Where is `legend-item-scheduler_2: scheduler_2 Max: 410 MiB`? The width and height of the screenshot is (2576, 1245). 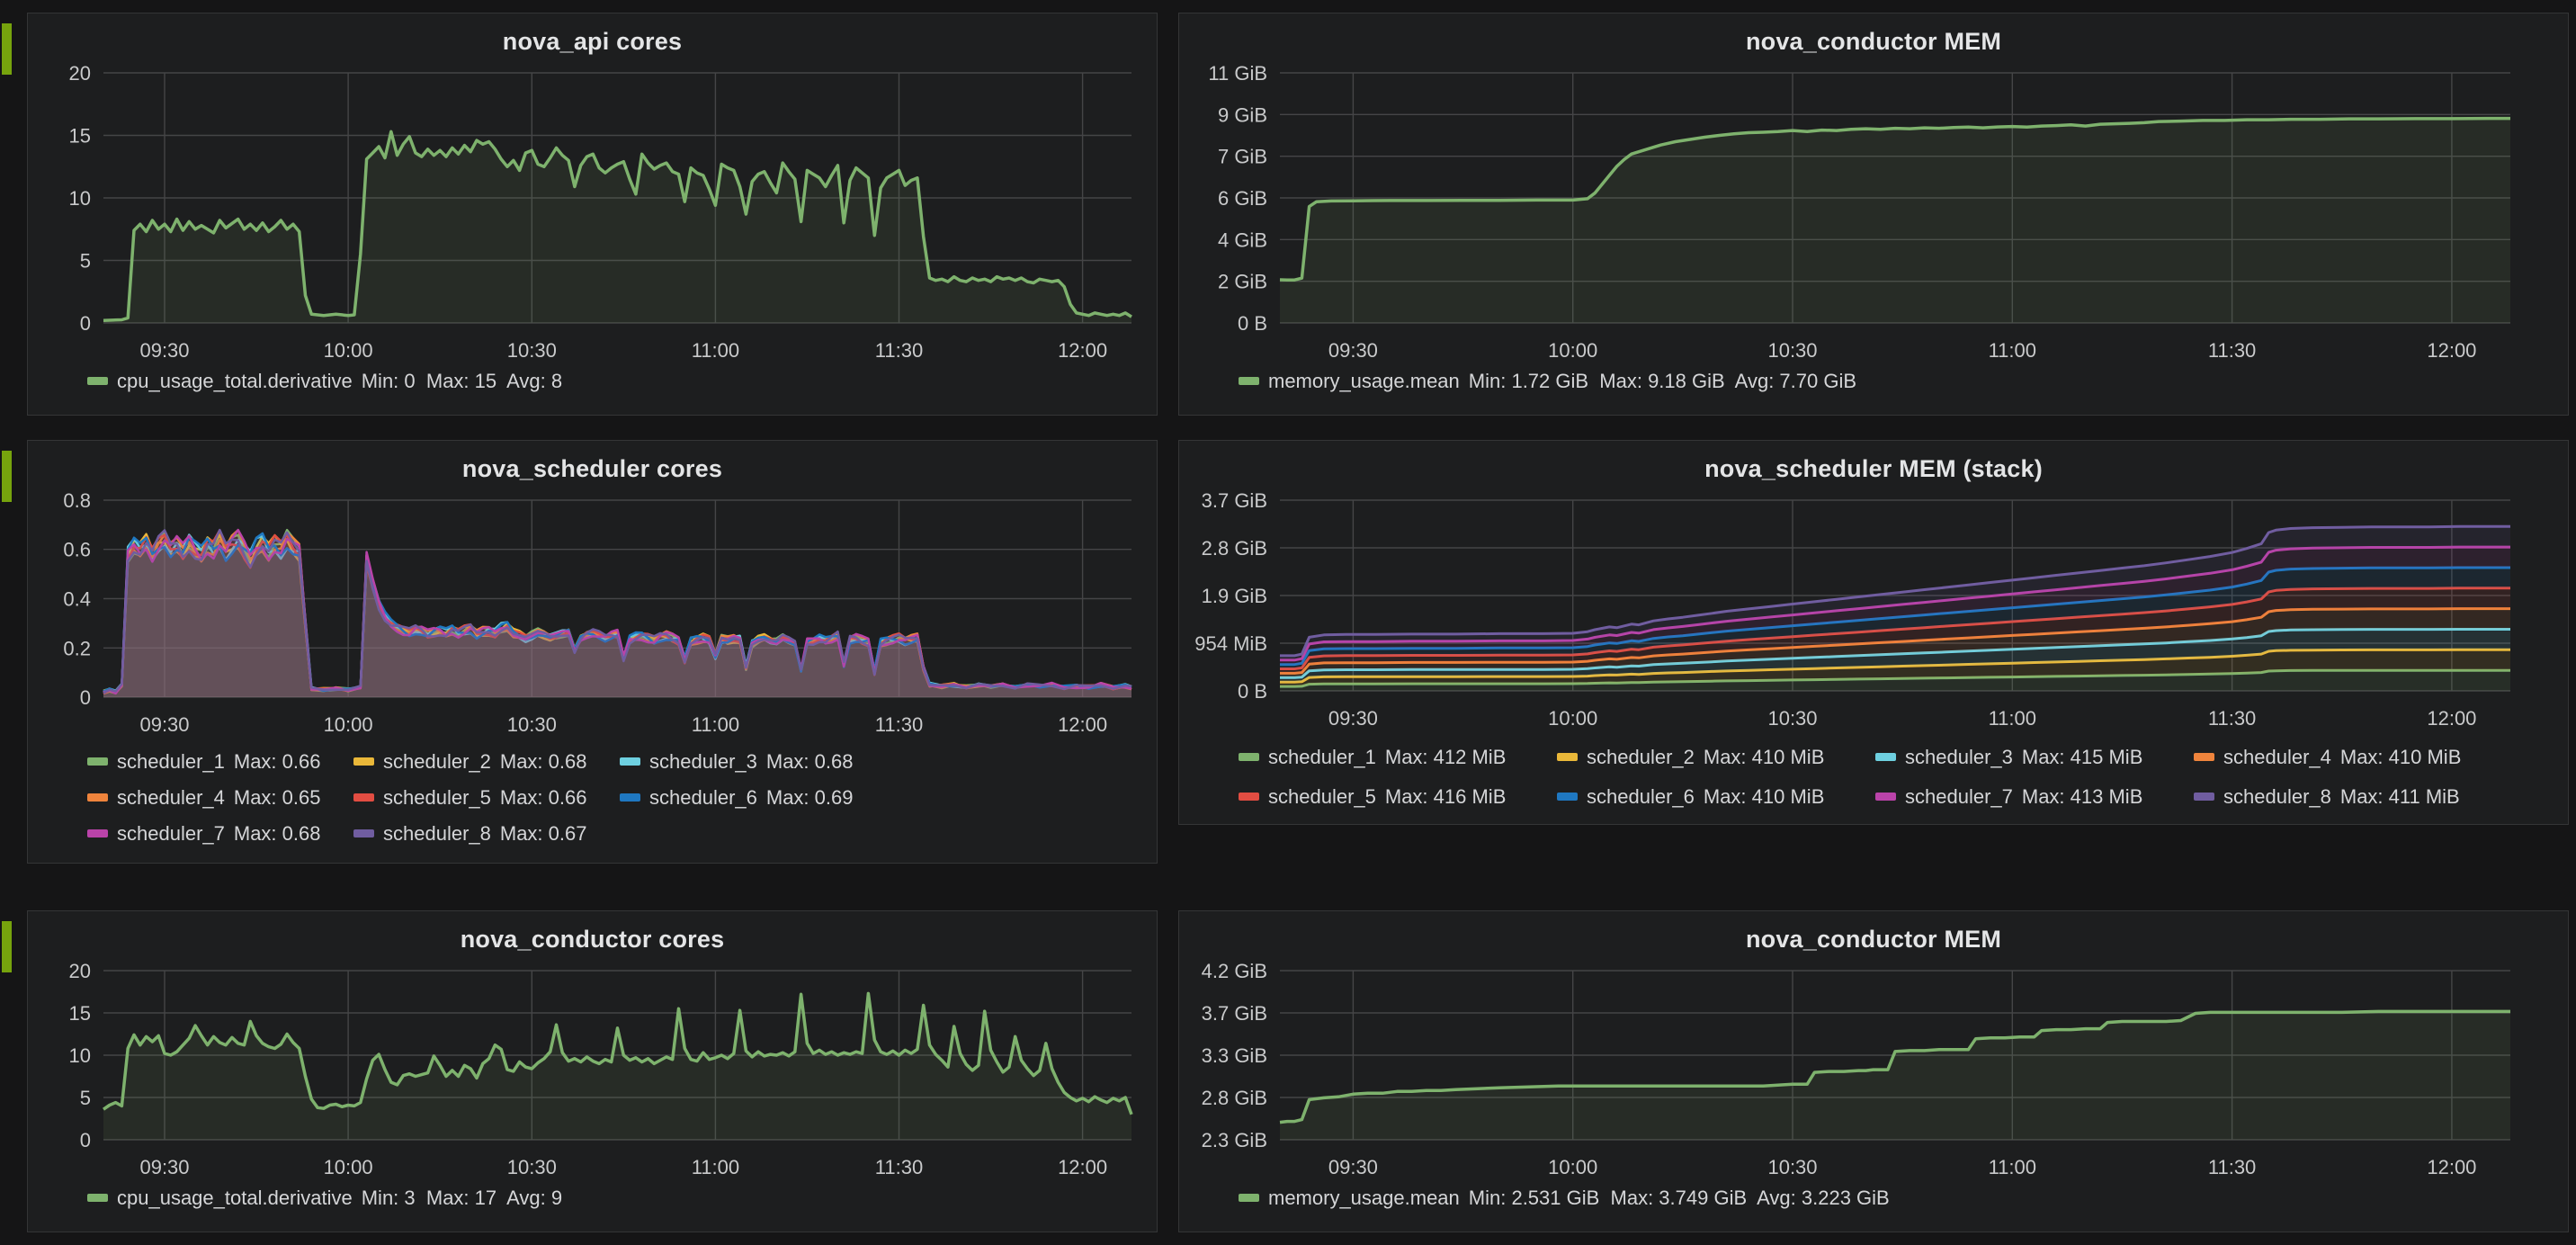
legend-item-scheduler_2: scheduler_2 Max: 410 MiB is located at coordinates (1716, 757).